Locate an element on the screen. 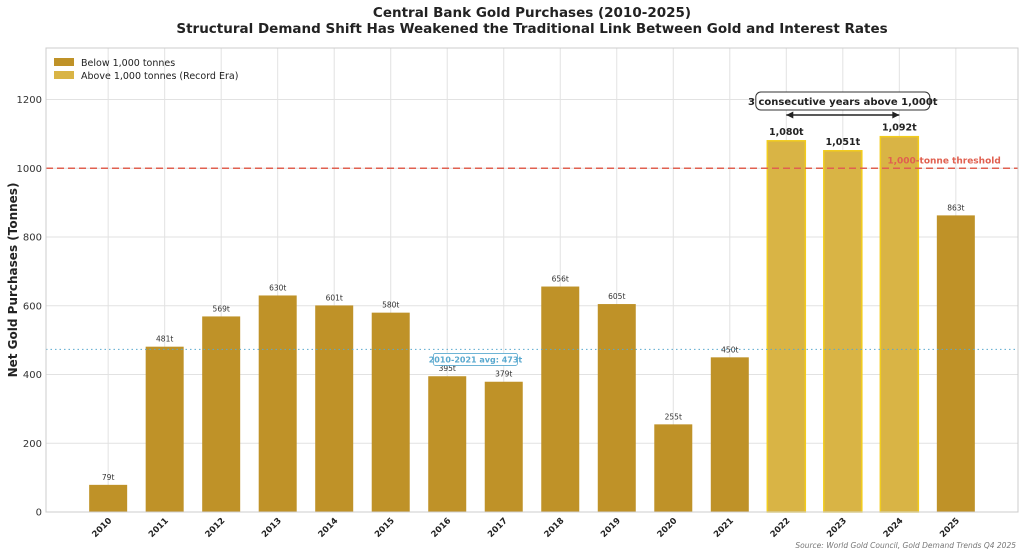 This screenshot has width=1024, height=550. data-label-2011: 481t is located at coordinates (164, 339).